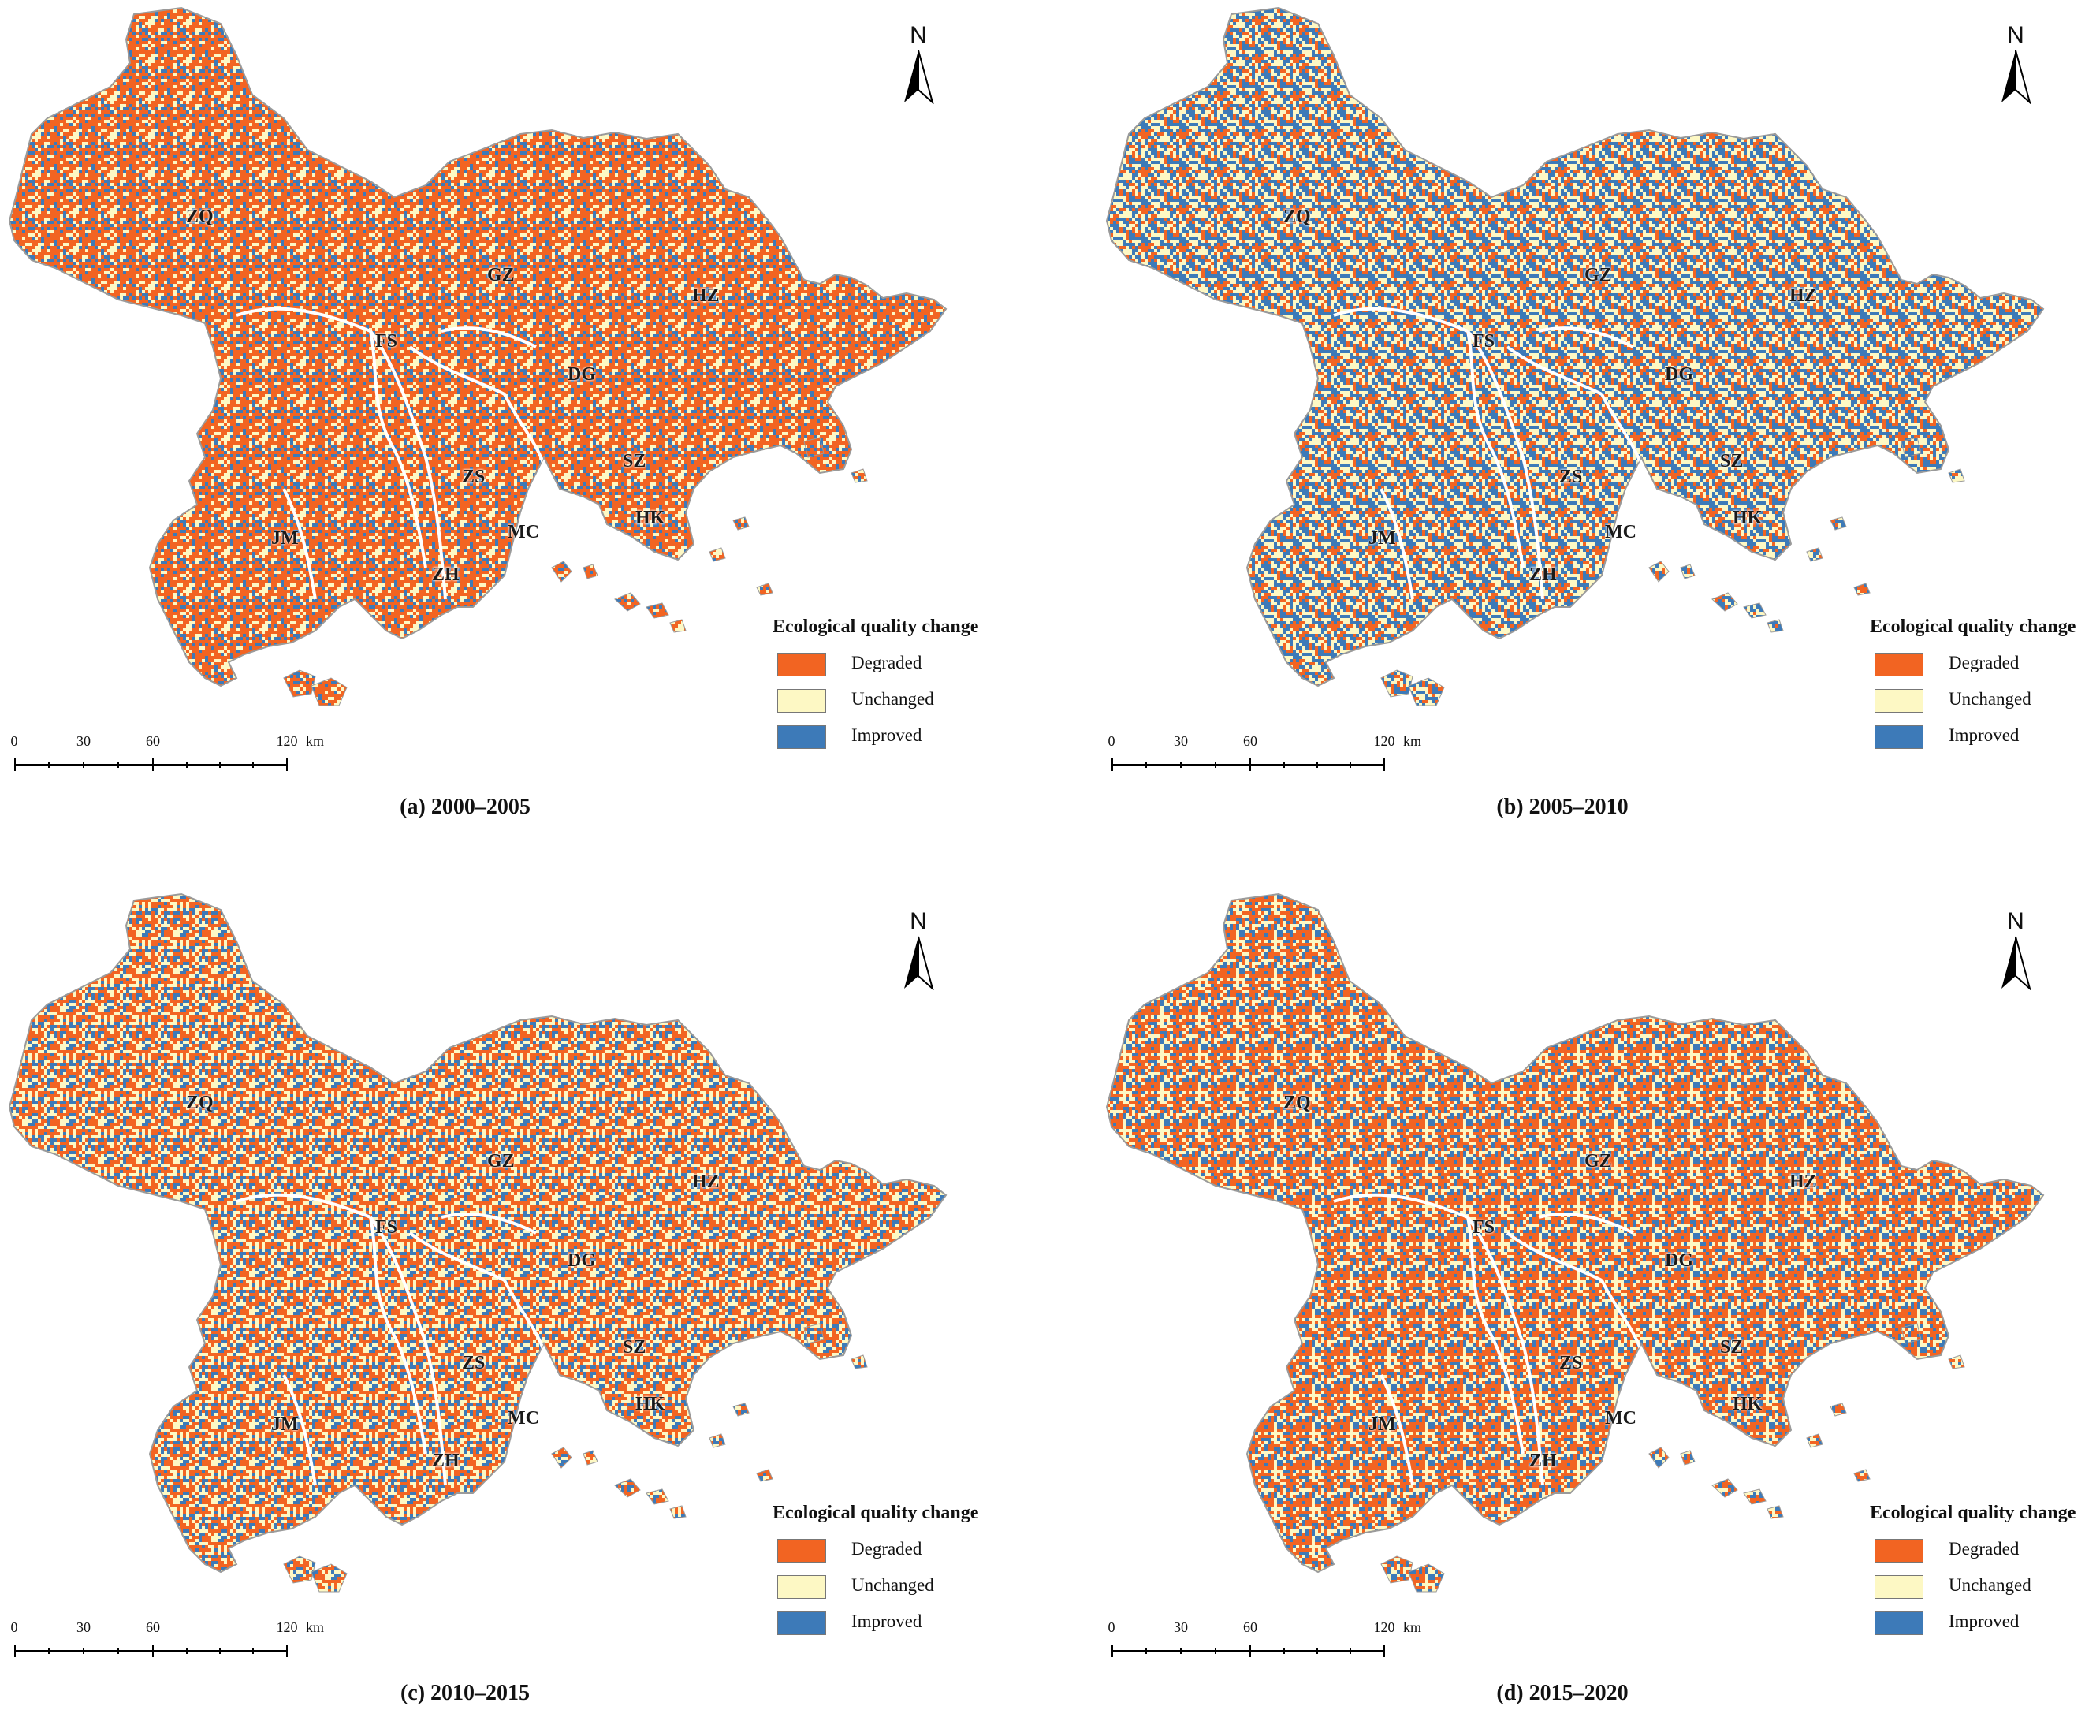  Describe the element at coordinates (14, 741) in the screenshot. I see `scale-label-0: 0` at that location.